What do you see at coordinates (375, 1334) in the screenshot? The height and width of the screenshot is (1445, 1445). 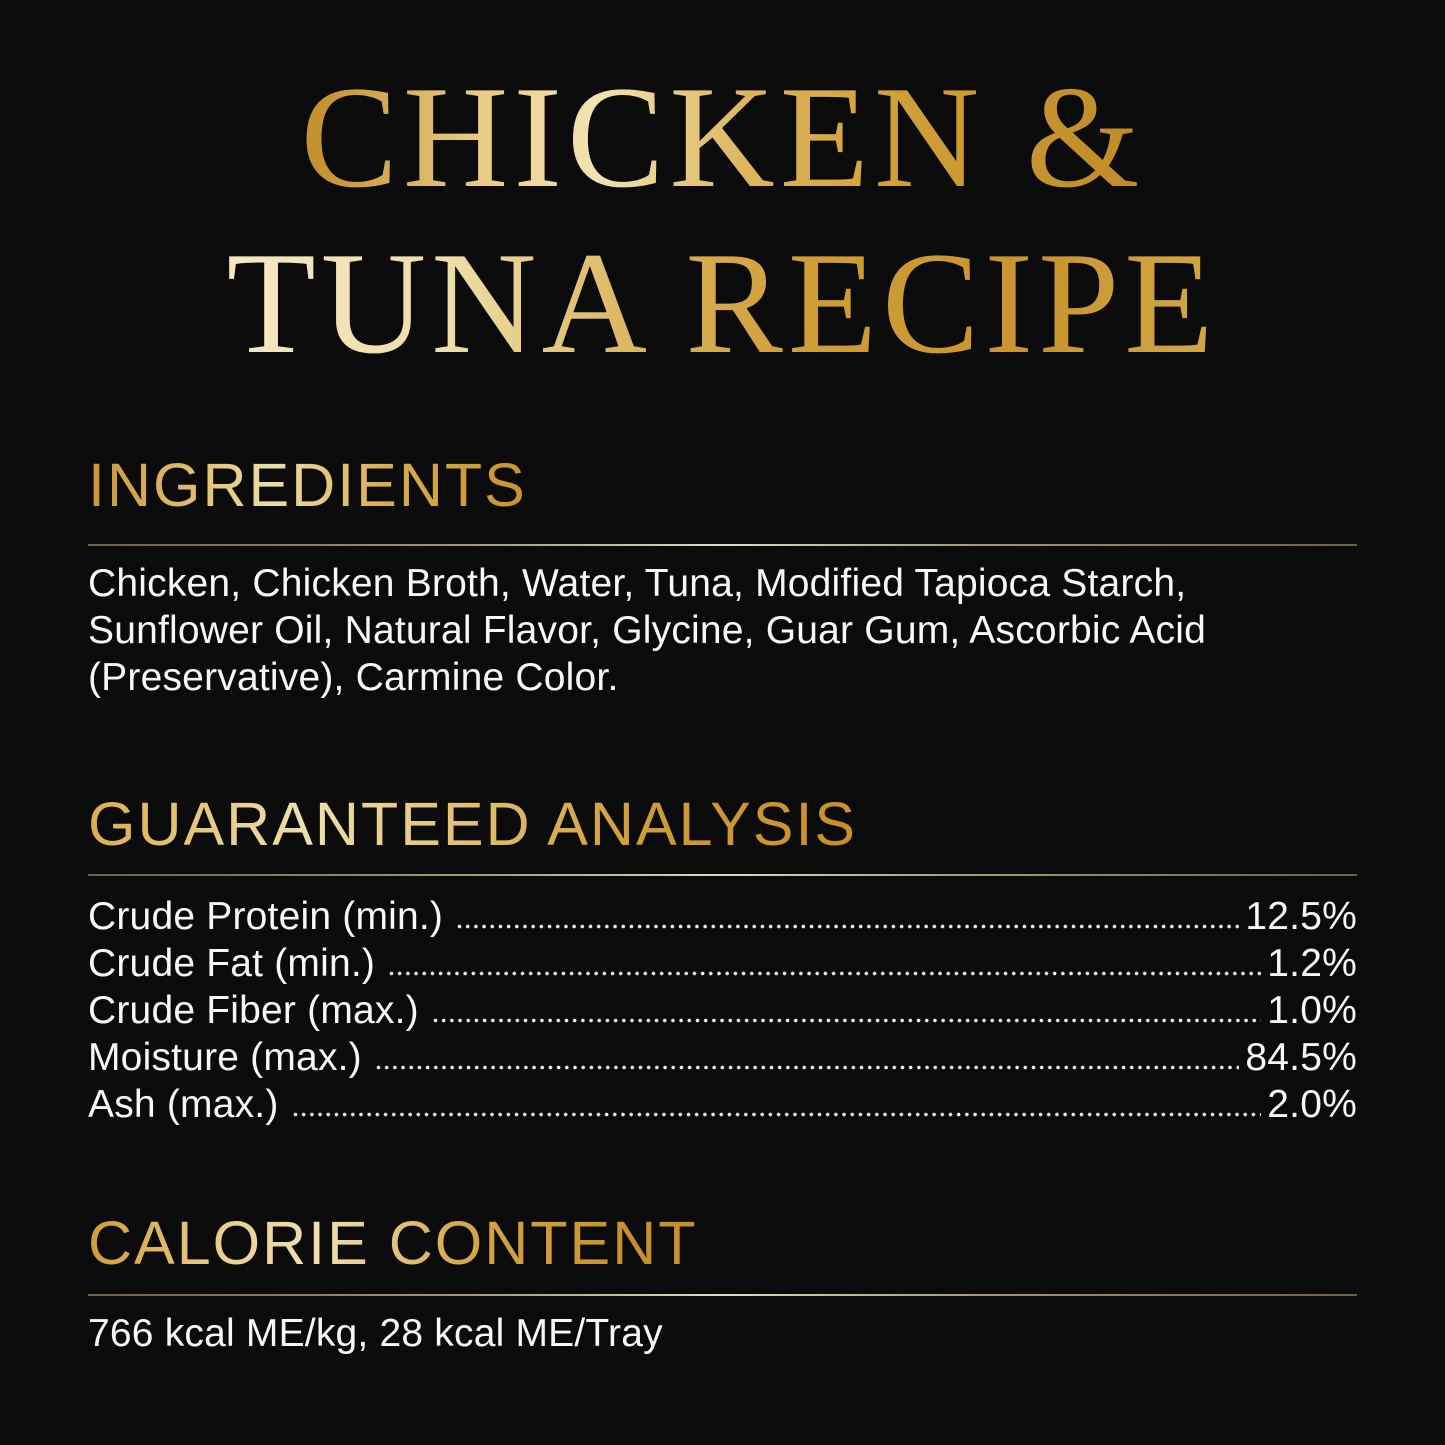 I see `calorie-content-text: 766 kcal ME/kg, 28 kcal ME/Tray` at bounding box center [375, 1334].